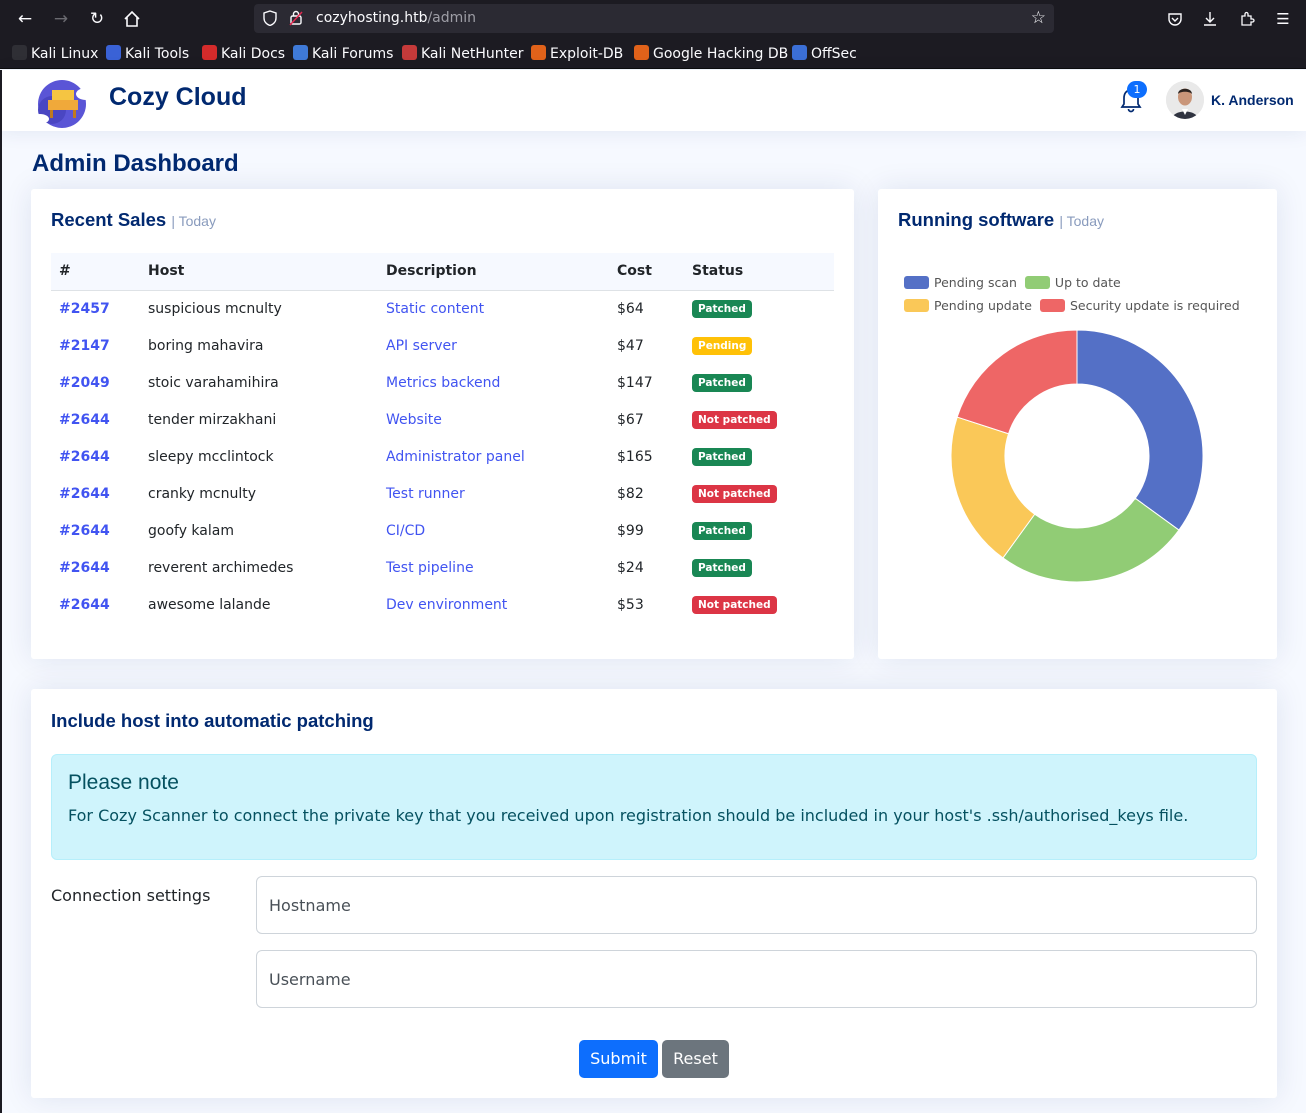  What do you see at coordinates (635, 382) in the screenshot?
I see `row-cost: $147` at bounding box center [635, 382].